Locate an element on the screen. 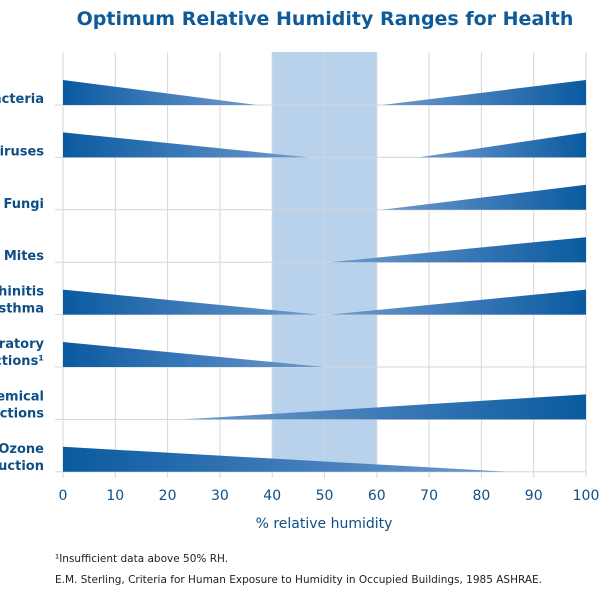 This screenshot has height=600, width=600. row-label: Ozone is located at coordinates (22, 449).